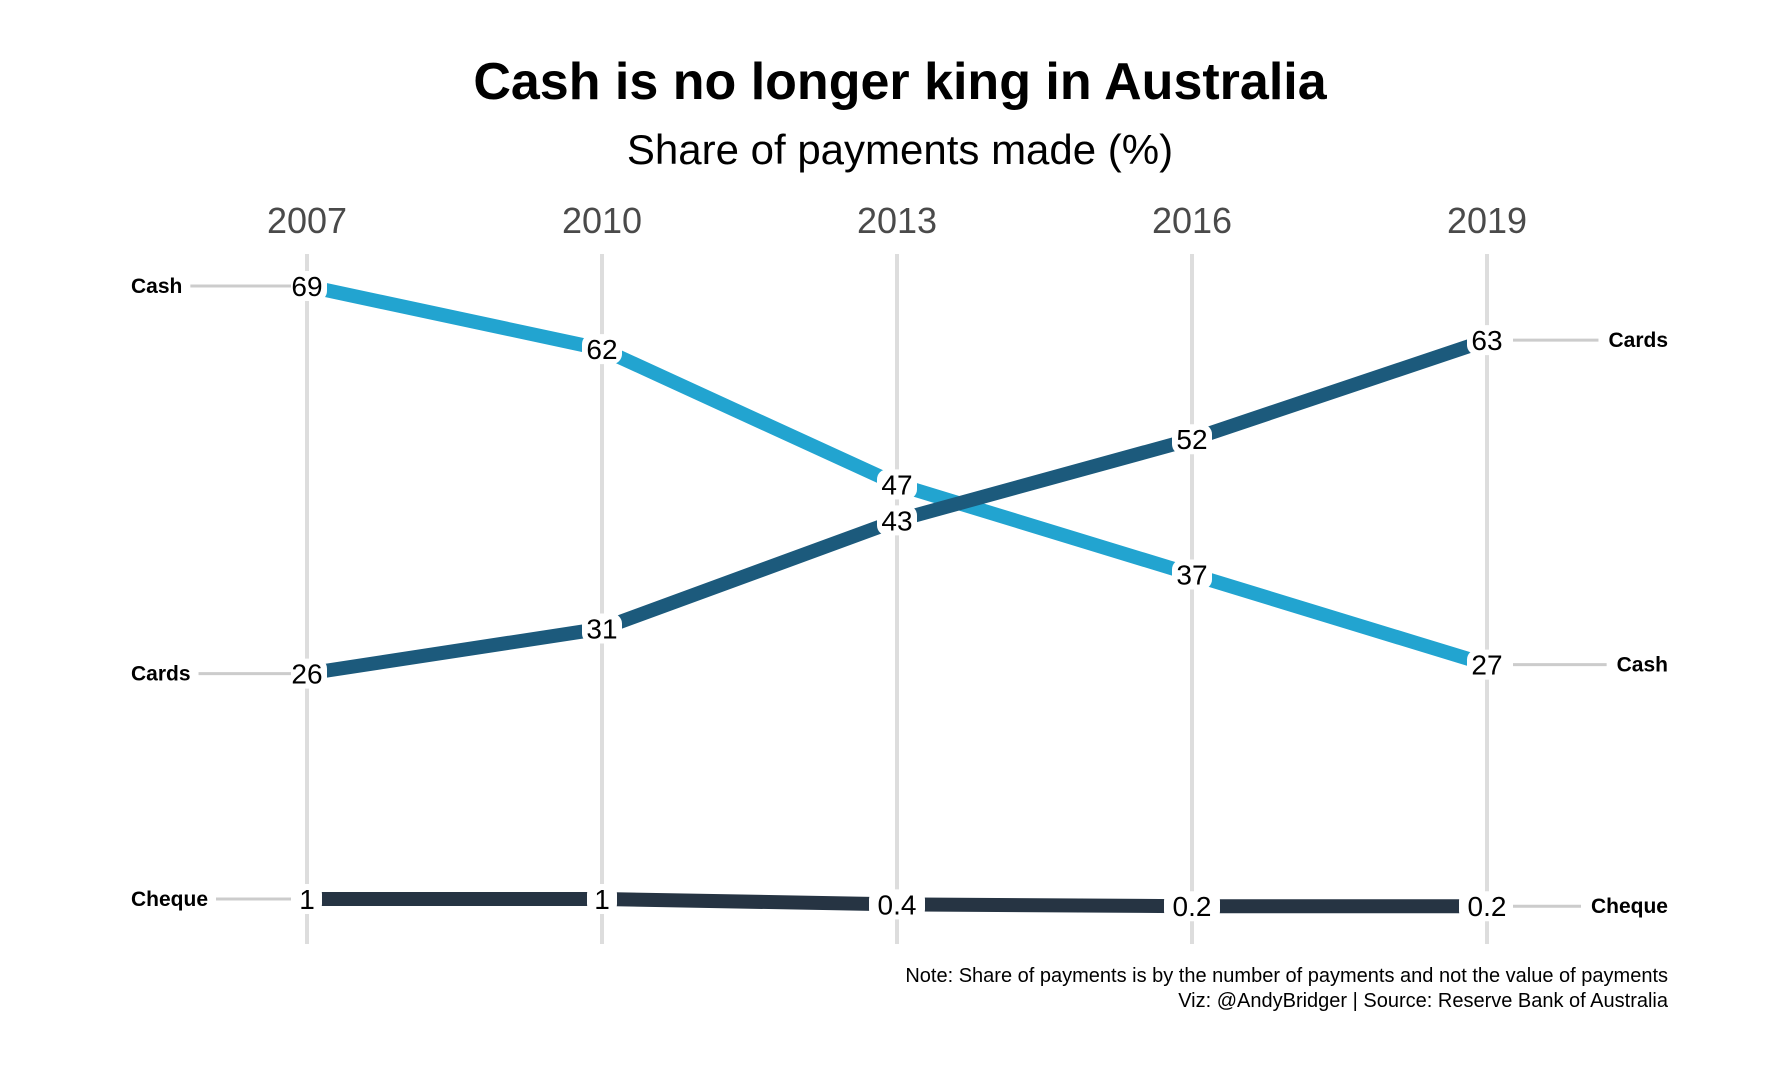 This screenshot has height=1067, width=1771. I want to click on chart-title: Cash is no longer king in Australia, so click(900, 82).